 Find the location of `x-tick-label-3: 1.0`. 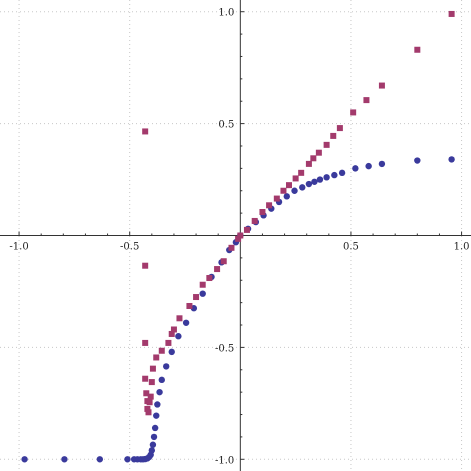

x-tick-label-3: 1.0 is located at coordinates (462, 247).